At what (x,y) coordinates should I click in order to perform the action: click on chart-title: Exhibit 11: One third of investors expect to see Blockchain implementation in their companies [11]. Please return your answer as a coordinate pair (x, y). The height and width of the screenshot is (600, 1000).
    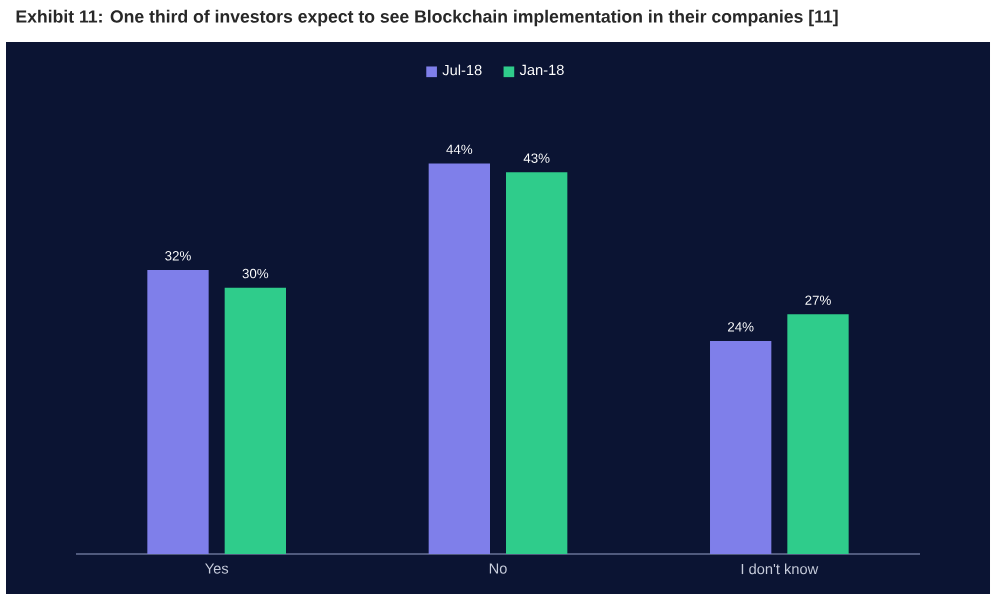
    Looking at the image, I should click on (427, 18).